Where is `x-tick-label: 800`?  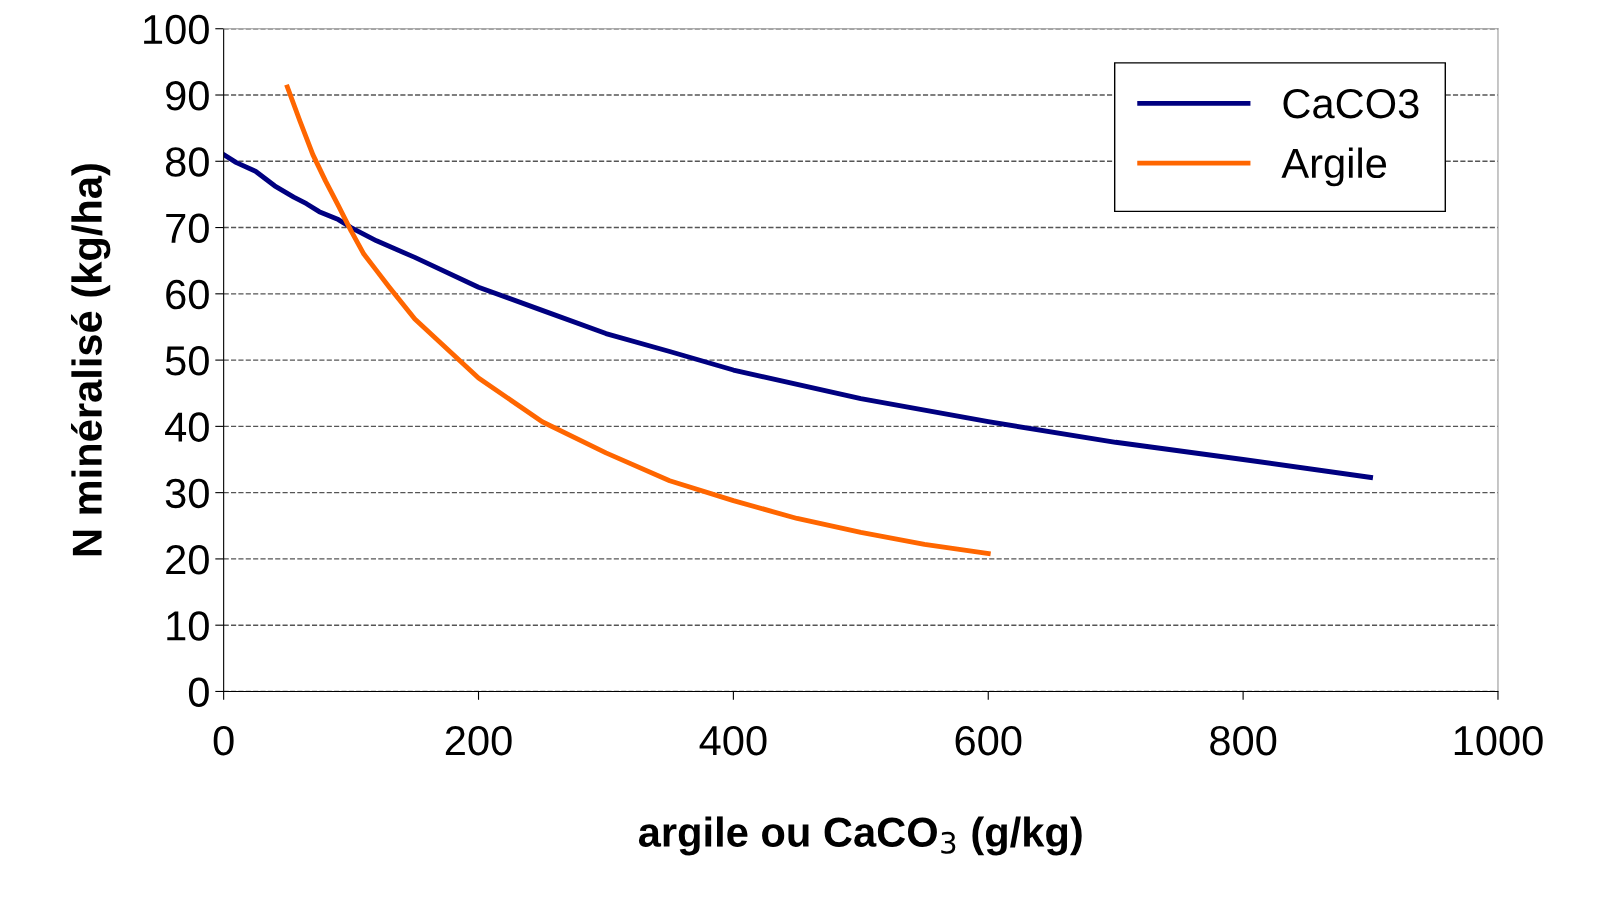
x-tick-label: 800 is located at coordinates (1243, 740).